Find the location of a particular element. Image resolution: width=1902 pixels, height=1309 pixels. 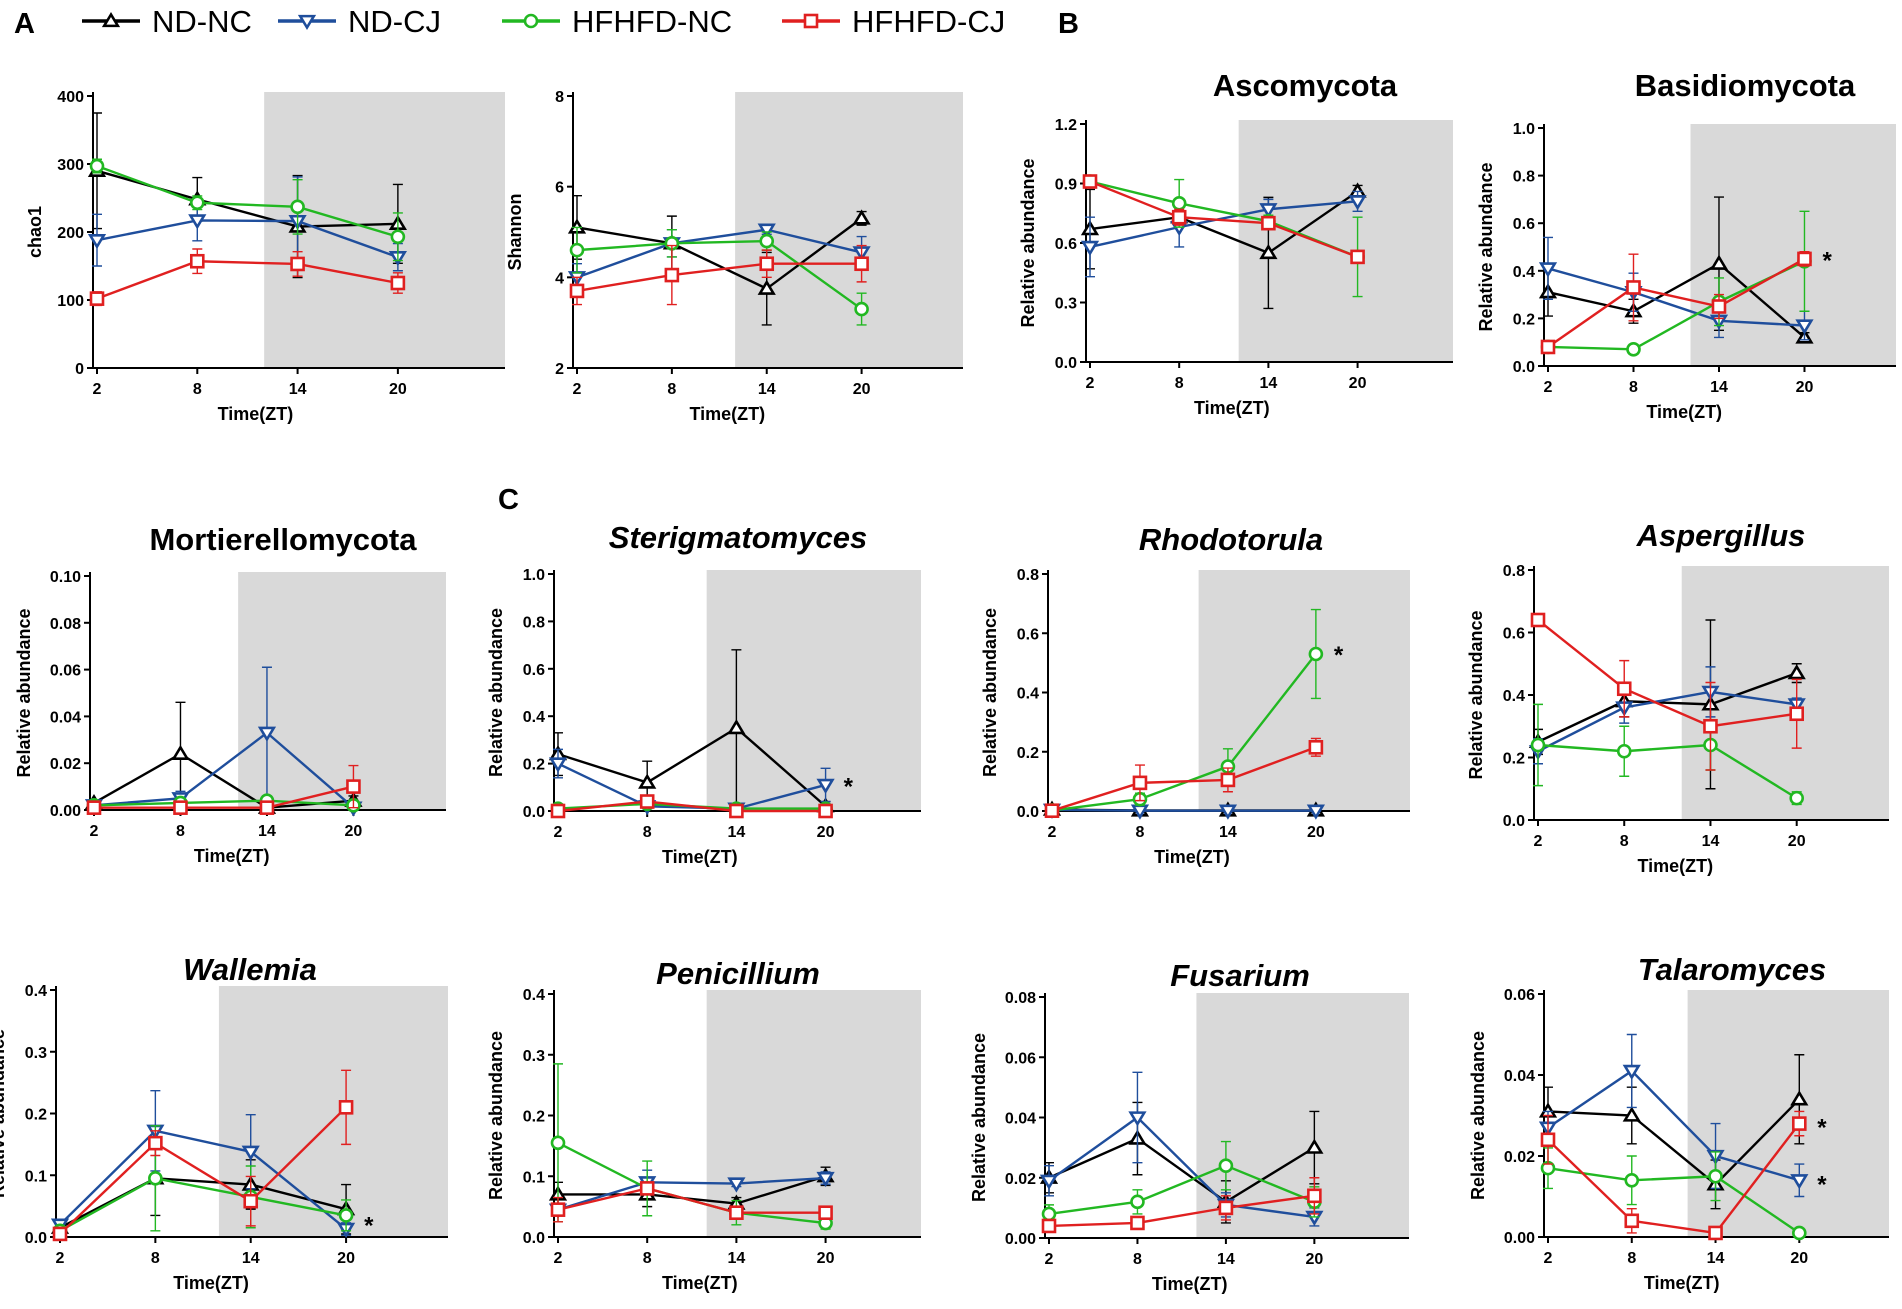

y-tick-label: 0.8 is located at coordinates (1514, 571).